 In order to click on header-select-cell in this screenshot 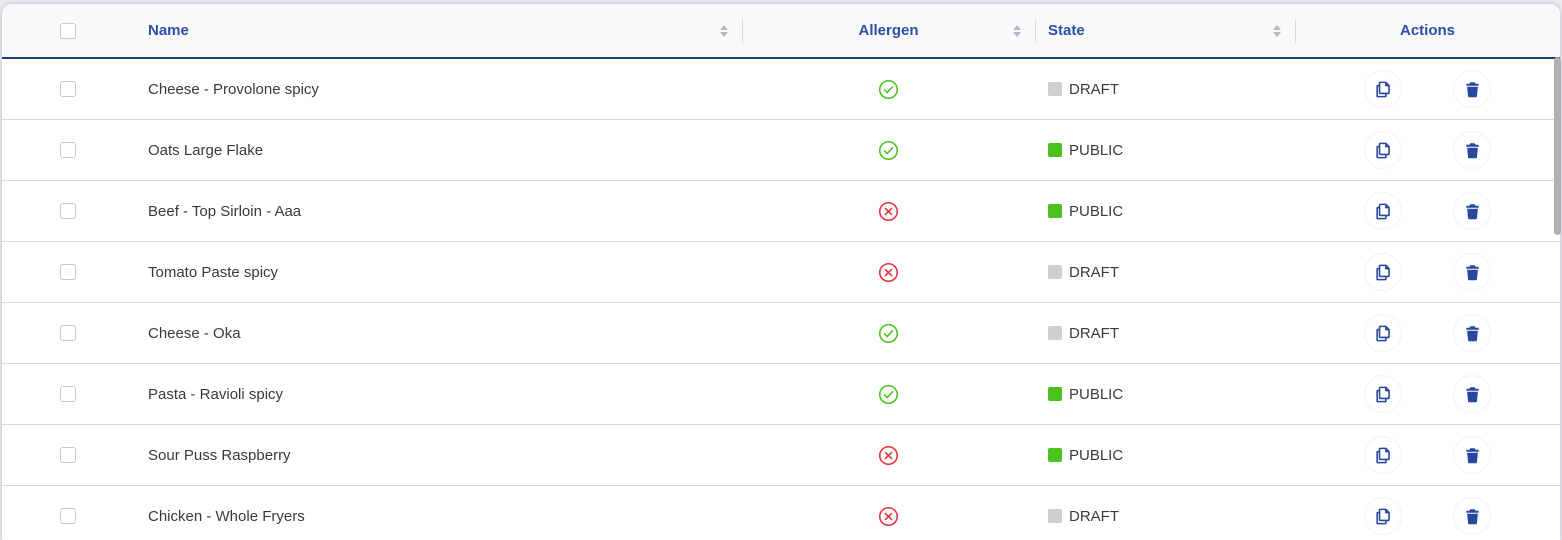, I will do `click(75, 30)`.